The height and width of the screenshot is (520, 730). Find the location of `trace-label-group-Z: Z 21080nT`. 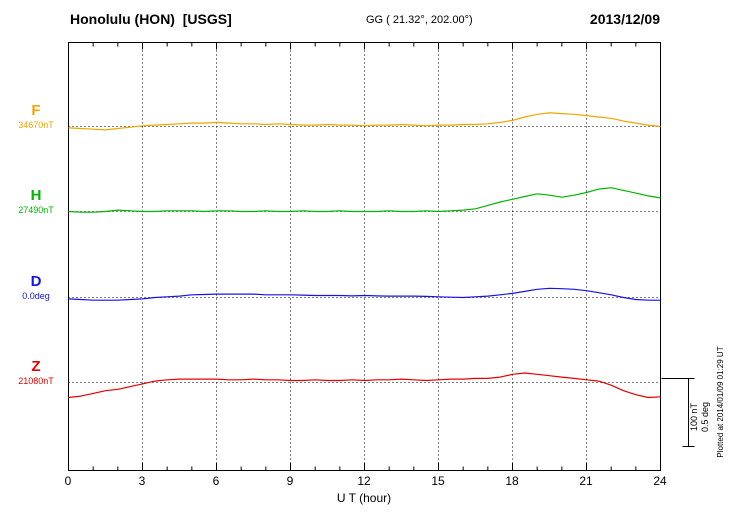

trace-label-group-Z: Z 21080nT is located at coordinates (36, 372).